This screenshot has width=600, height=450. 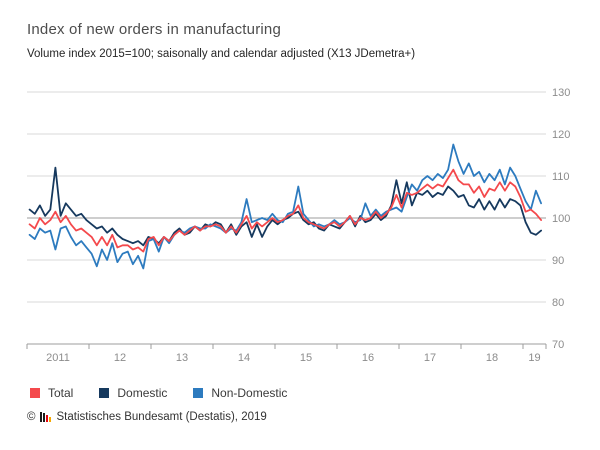 What do you see at coordinates (161, 417) in the screenshot?
I see `footer-text: Statistisches Bundesamt (Destatis), 2019` at bounding box center [161, 417].